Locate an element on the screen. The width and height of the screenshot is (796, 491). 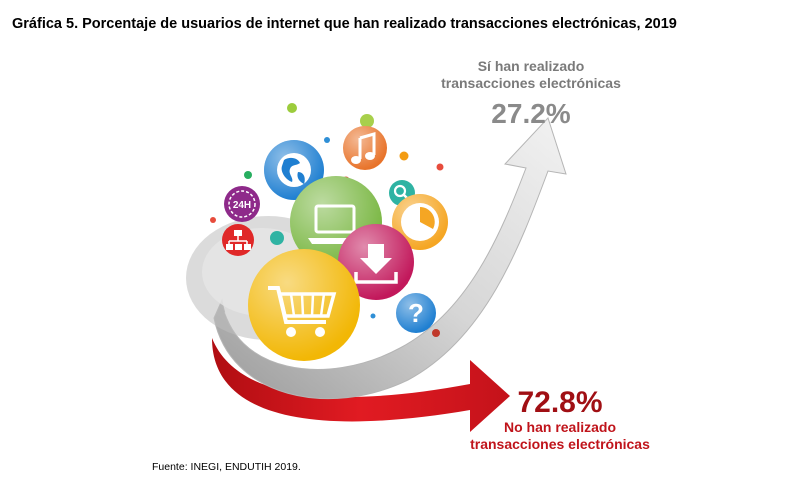
si-label-line-2: transacciones electrónicas is located at coordinates (531, 83).